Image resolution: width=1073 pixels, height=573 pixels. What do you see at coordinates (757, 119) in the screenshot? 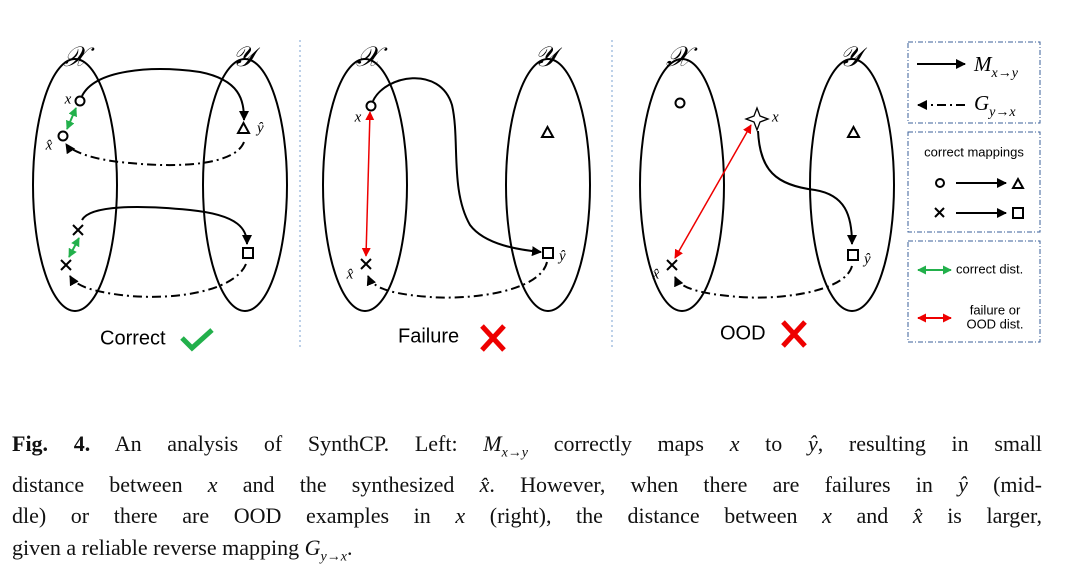
I see `star` at bounding box center [757, 119].